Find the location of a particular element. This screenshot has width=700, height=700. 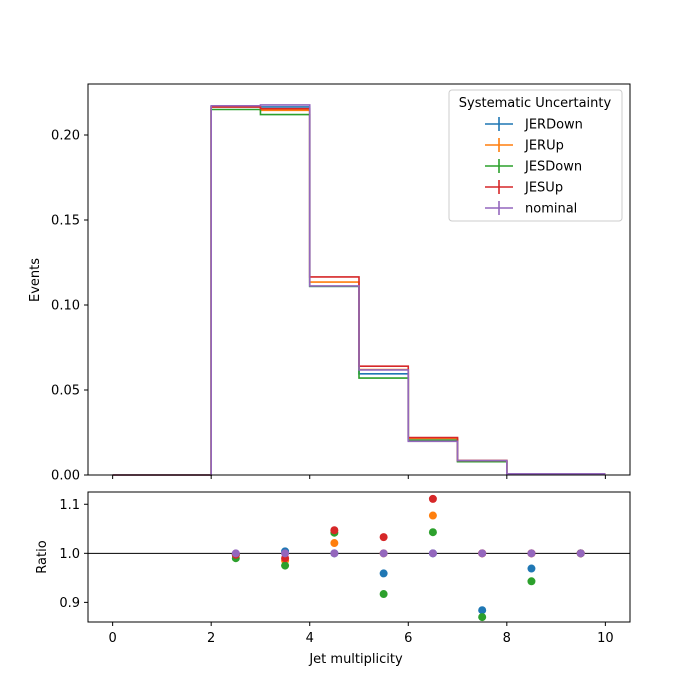

legend-items: JERDown JERUp JESDown JESUp nominal is located at coordinates (534, 167).